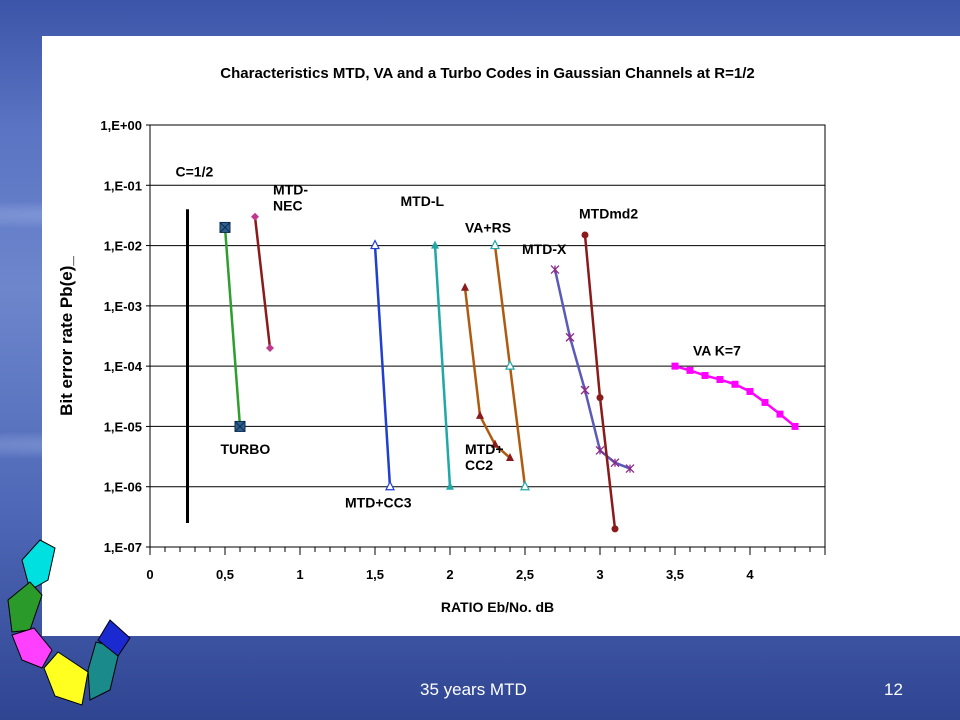 The width and height of the screenshot is (960, 720). What do you see at coordinates (195, 171) in the screenshot?
I see `capacity-label: C=1/2` at bounding box center [195, 171].